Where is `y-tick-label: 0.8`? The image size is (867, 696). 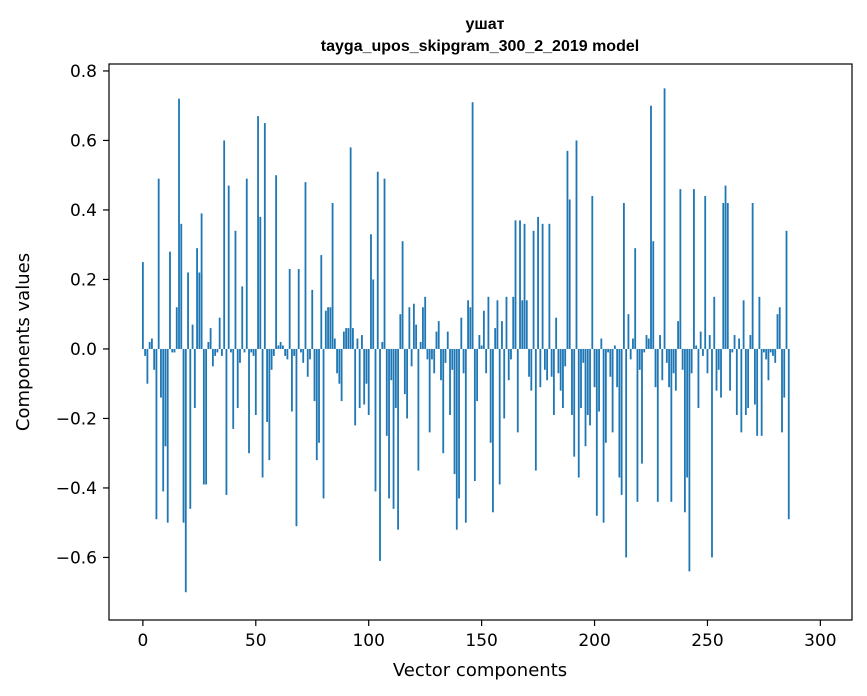 y-tick-label: 0.8 is located at coordinates (83, 72).